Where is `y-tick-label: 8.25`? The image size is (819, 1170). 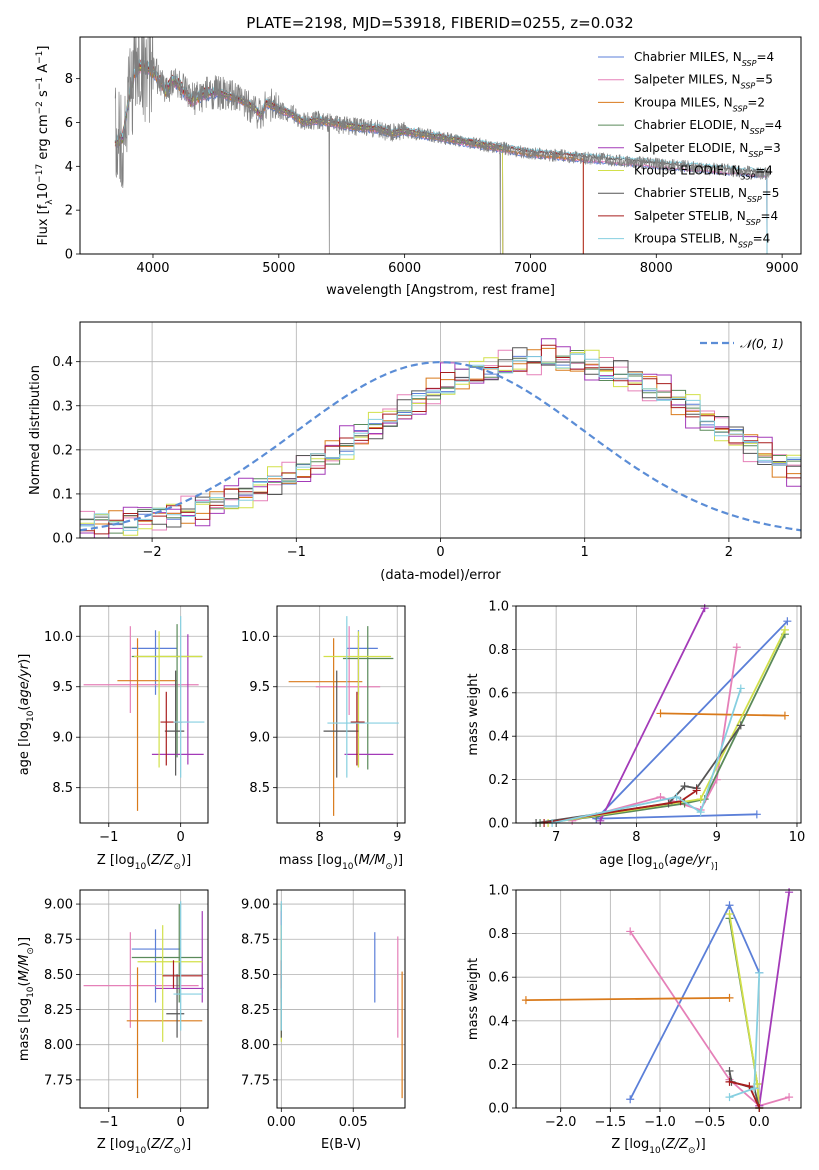 y-tick-label: 8.25 is located at coordinates (58, 1010).